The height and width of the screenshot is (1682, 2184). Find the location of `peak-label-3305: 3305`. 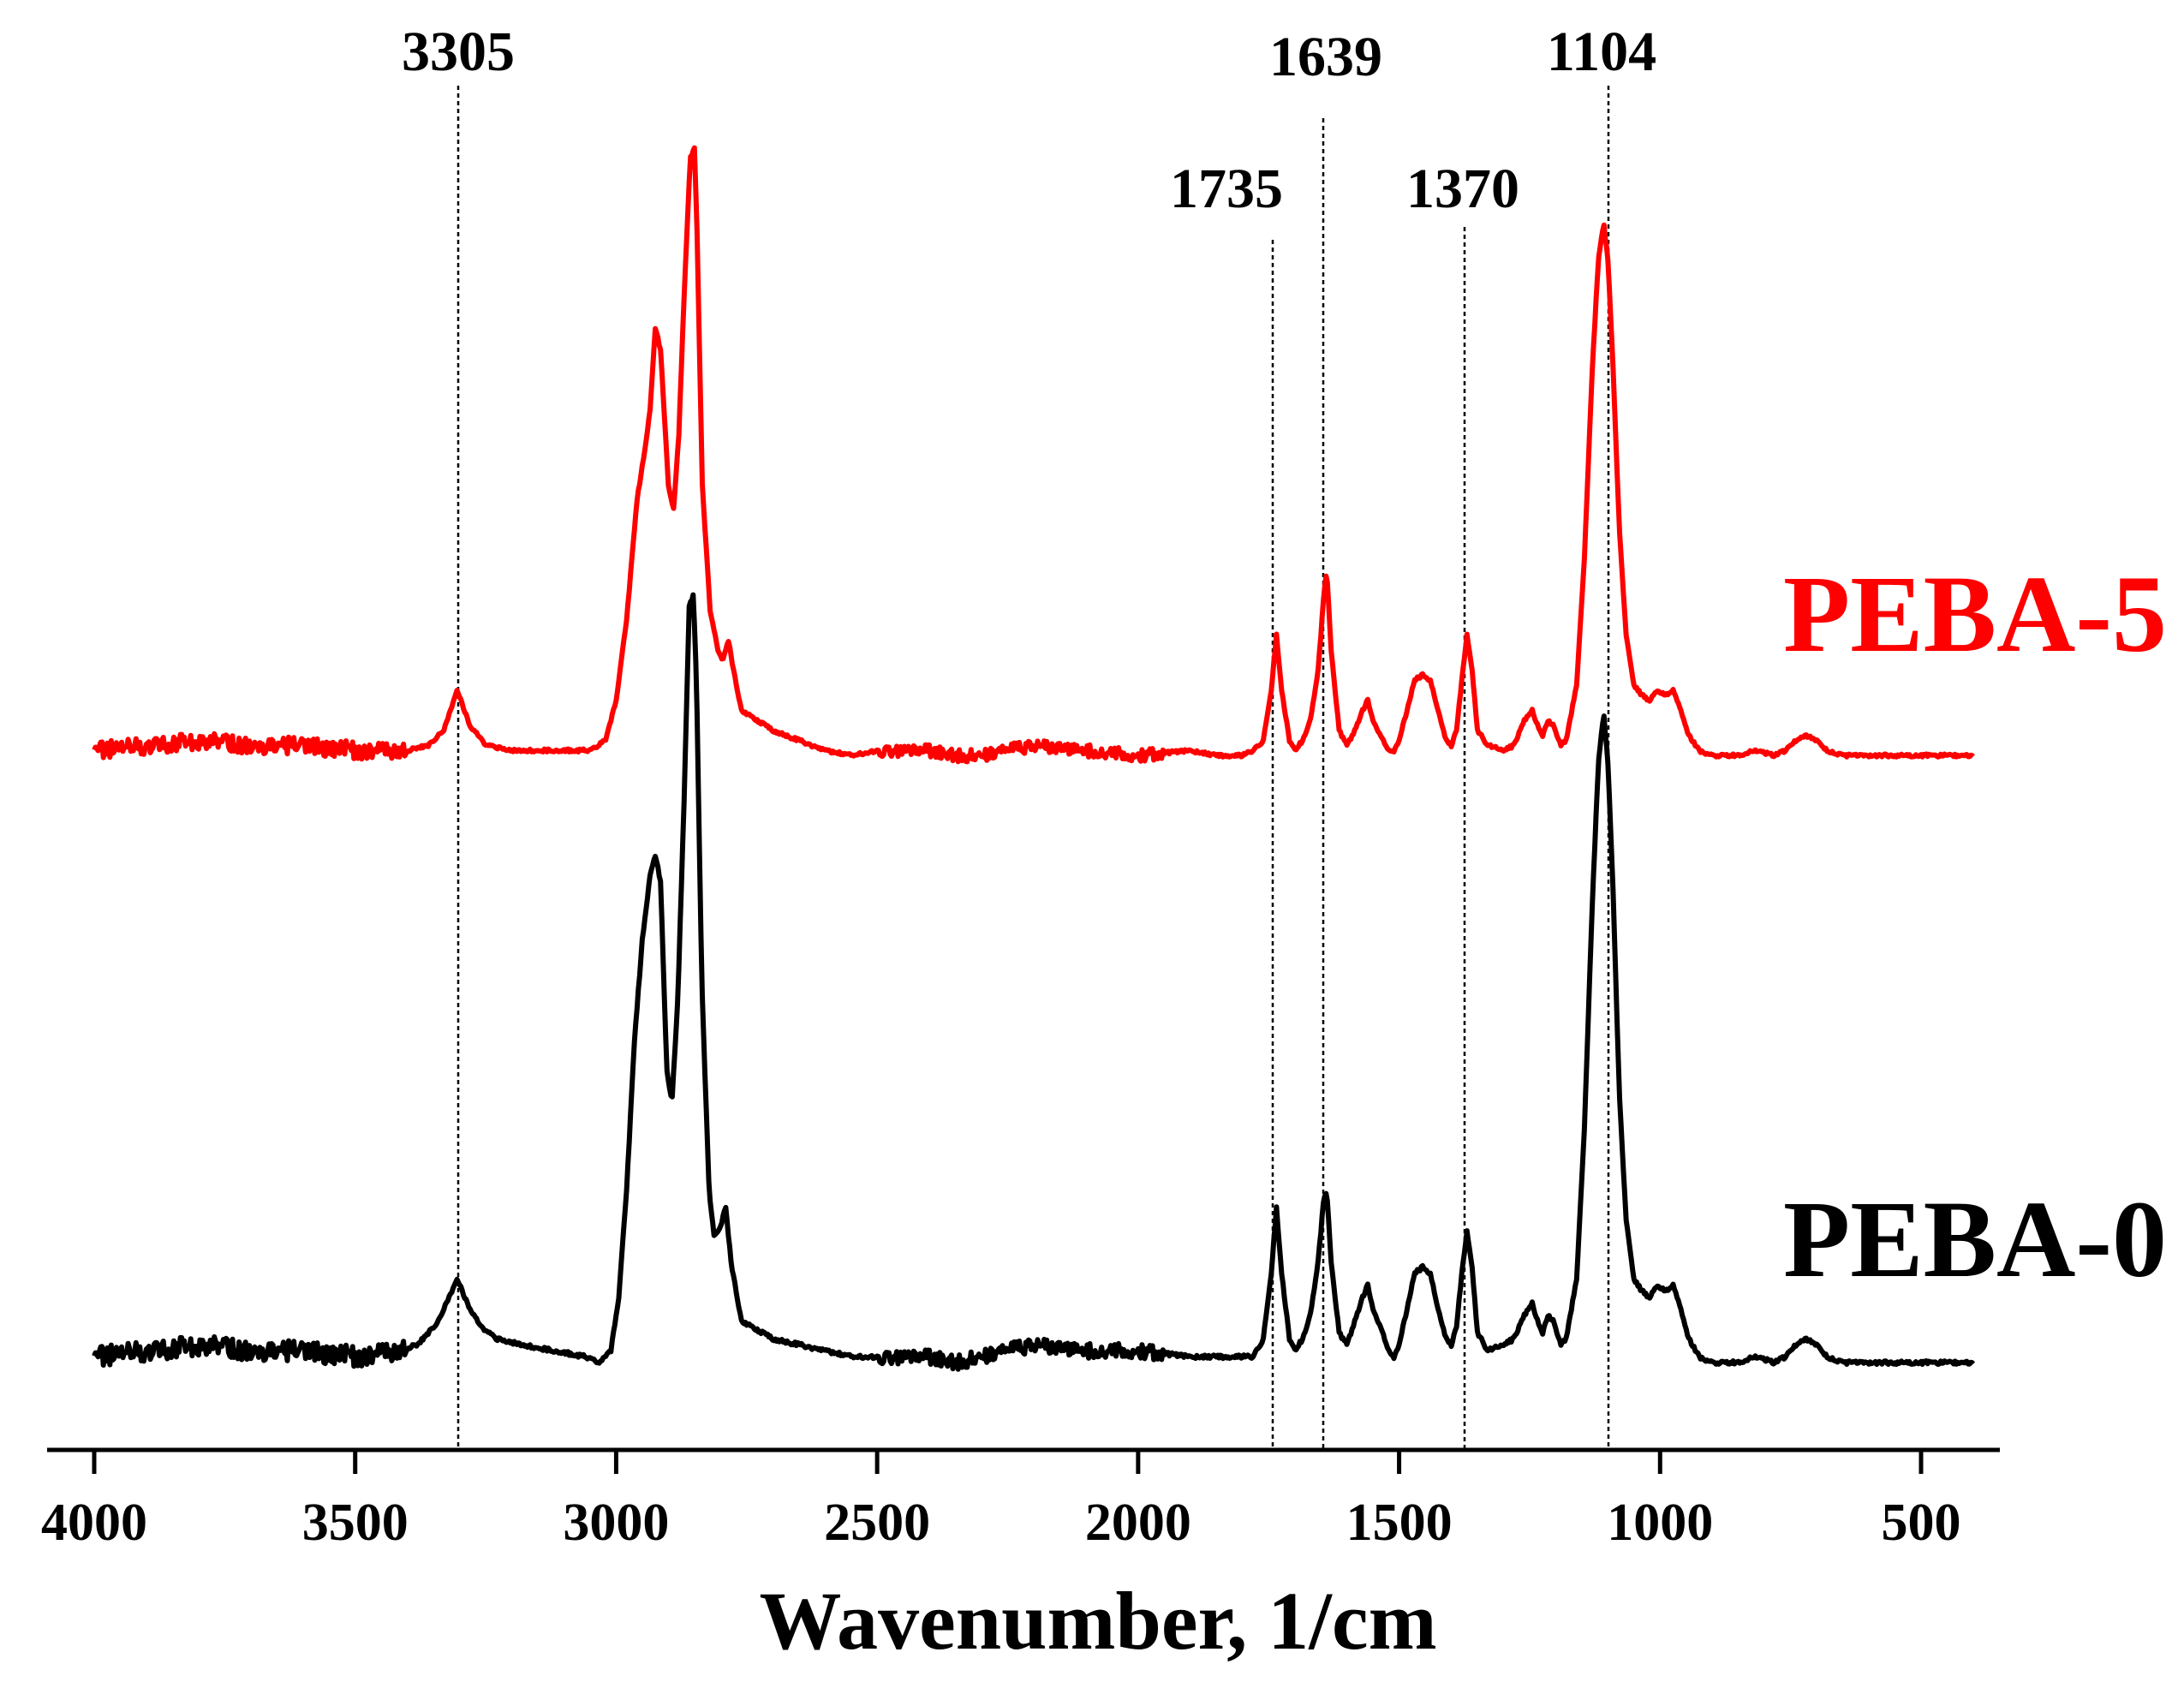

peak-label-3305: 3305 is located at coordinates (458, 52).